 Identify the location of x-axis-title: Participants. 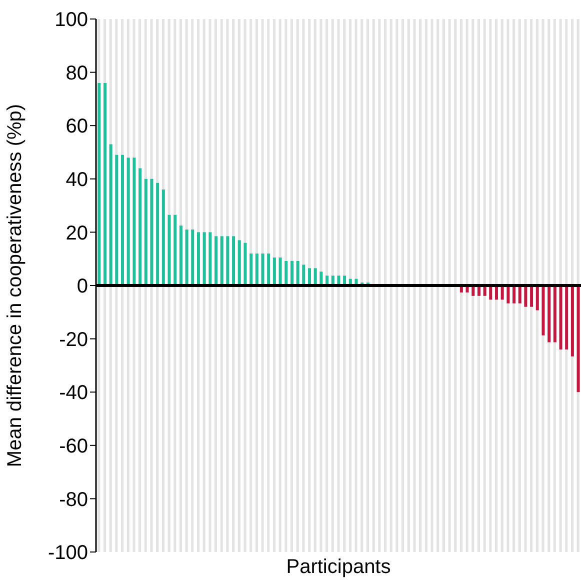
(338, 567).